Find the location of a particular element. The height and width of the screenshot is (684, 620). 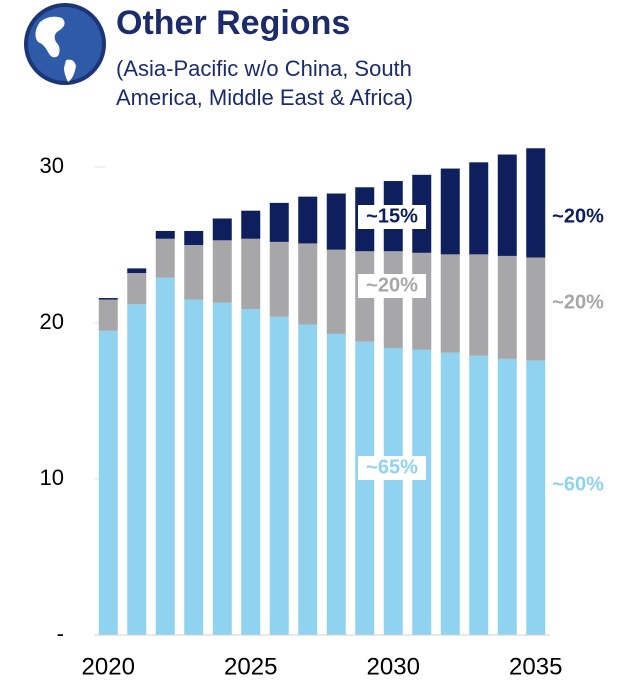

y-tick-label: 20 is located at coordinates (52, 321).